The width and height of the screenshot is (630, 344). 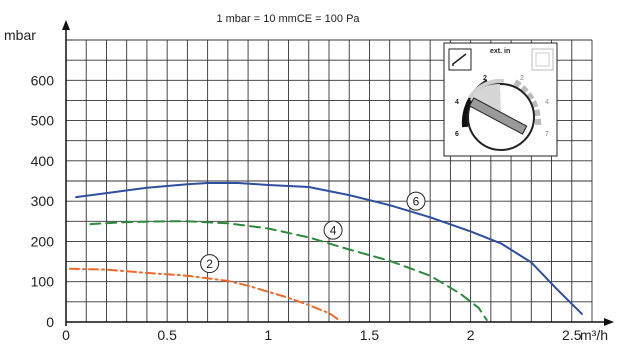 I want to click on dial-pointer, so click(x=498, y=116).